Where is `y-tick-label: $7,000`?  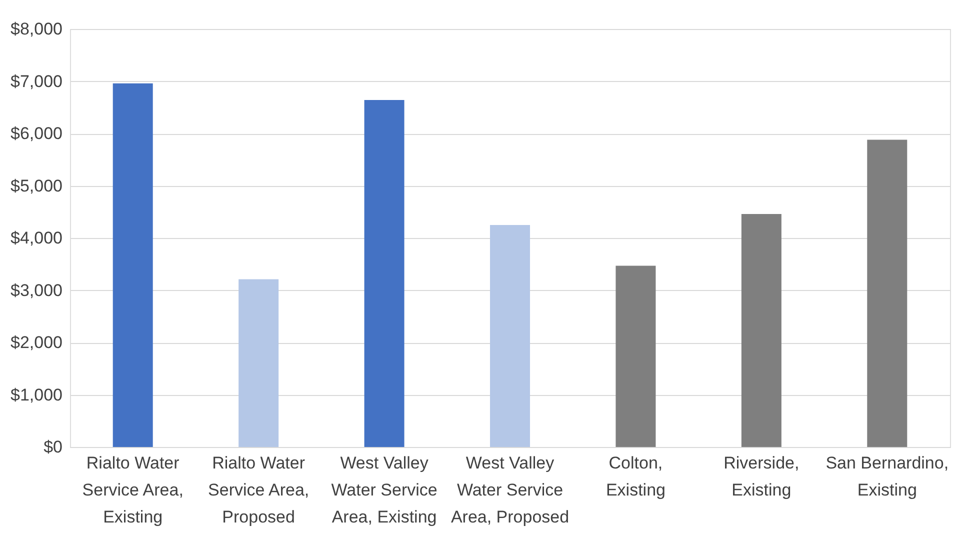 y-tick-label: $7,000 is located at coordinates (36, 81).